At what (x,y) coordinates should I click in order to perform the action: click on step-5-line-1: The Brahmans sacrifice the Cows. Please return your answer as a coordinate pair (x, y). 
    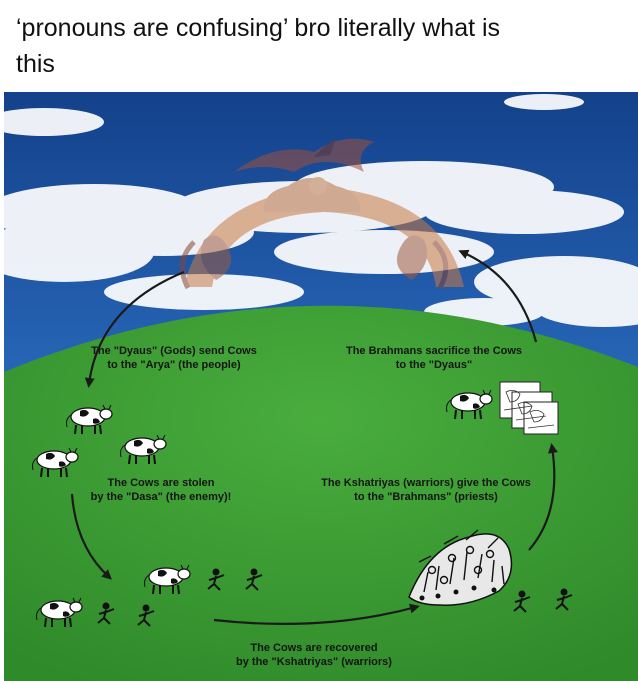
    Looking at the image, I should click on (434, 351).